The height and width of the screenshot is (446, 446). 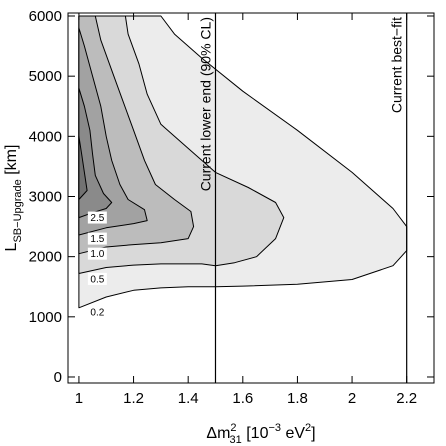 What do you see at coordinates (58, 377) in the screenshot?
I see `y-tick-label: 0` at bounding box center [58, 377].